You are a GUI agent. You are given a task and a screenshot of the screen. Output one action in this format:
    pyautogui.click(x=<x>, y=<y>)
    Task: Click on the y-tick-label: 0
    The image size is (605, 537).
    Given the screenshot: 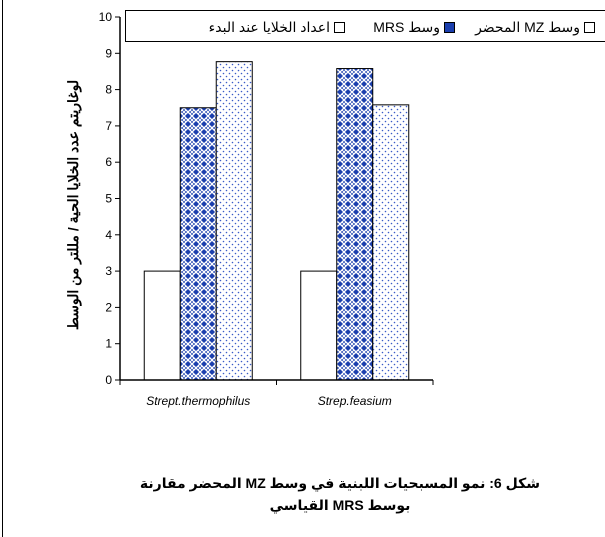 What is the action you would take?
    pyautogui.click(x=108, y=380)
    